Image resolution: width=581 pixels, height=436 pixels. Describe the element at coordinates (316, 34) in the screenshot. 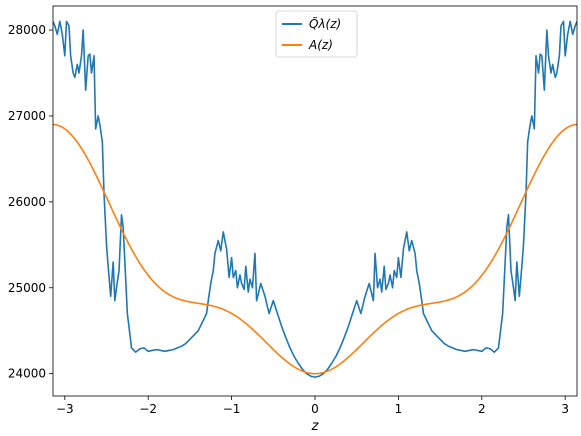

I see `legend: Q̃λ(z) A(z)` at that location.